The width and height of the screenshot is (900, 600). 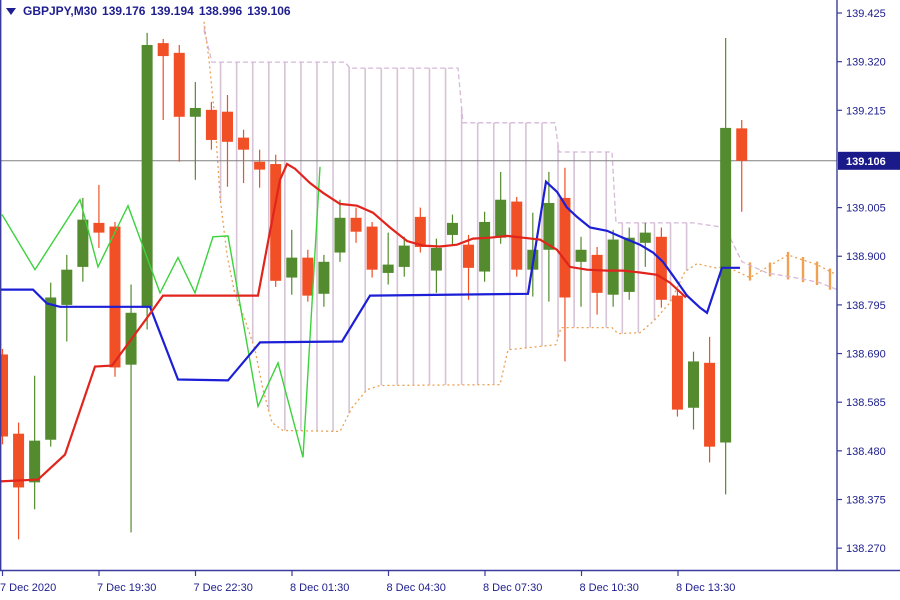 What do you see at coordinates (705, 588) in the screenshot?
I see `time-axis-label: 8 Dec 13:30` at bounding box center [705, 588].